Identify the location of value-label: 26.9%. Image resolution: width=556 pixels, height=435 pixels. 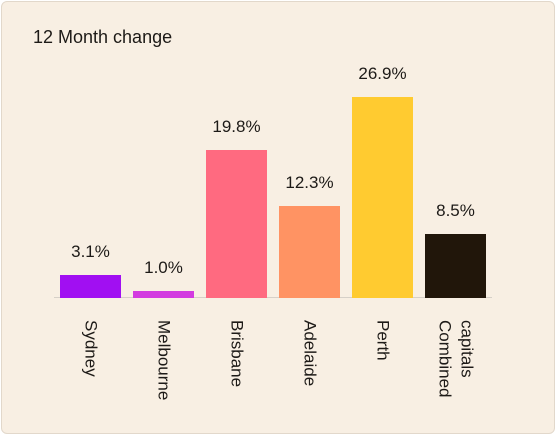
(382, 73).